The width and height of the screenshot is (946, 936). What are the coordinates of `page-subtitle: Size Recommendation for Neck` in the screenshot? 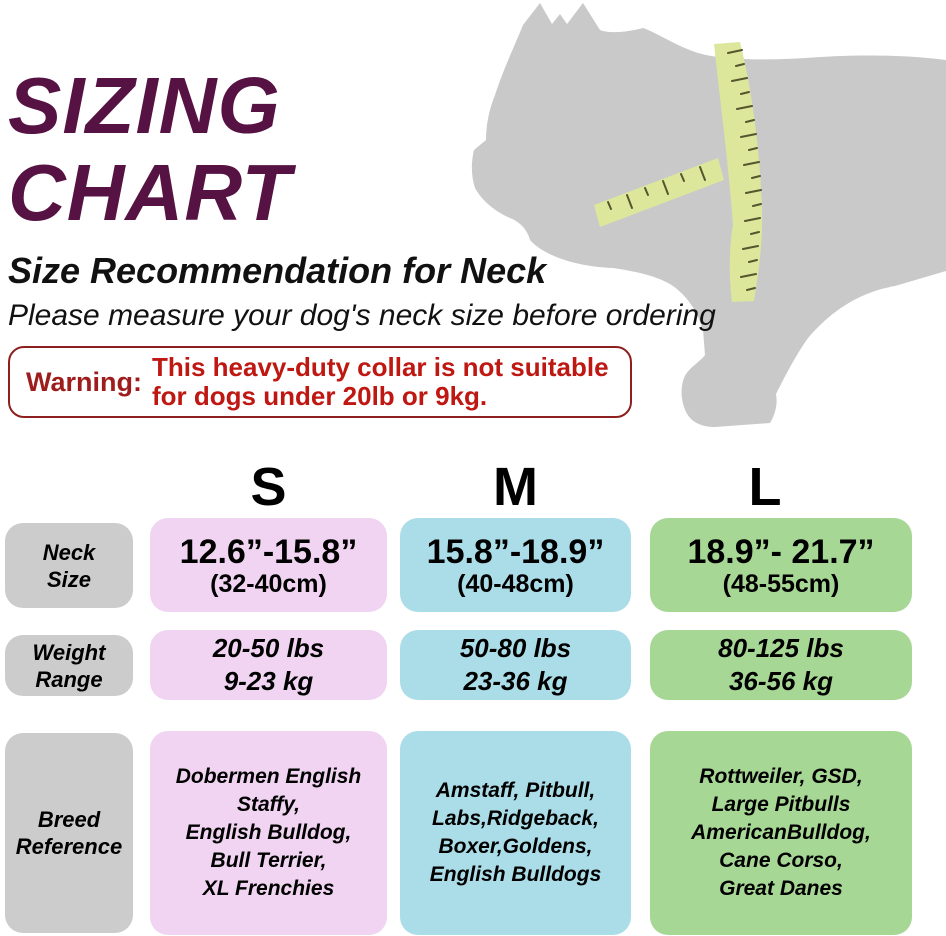 It's located at (277, 270).